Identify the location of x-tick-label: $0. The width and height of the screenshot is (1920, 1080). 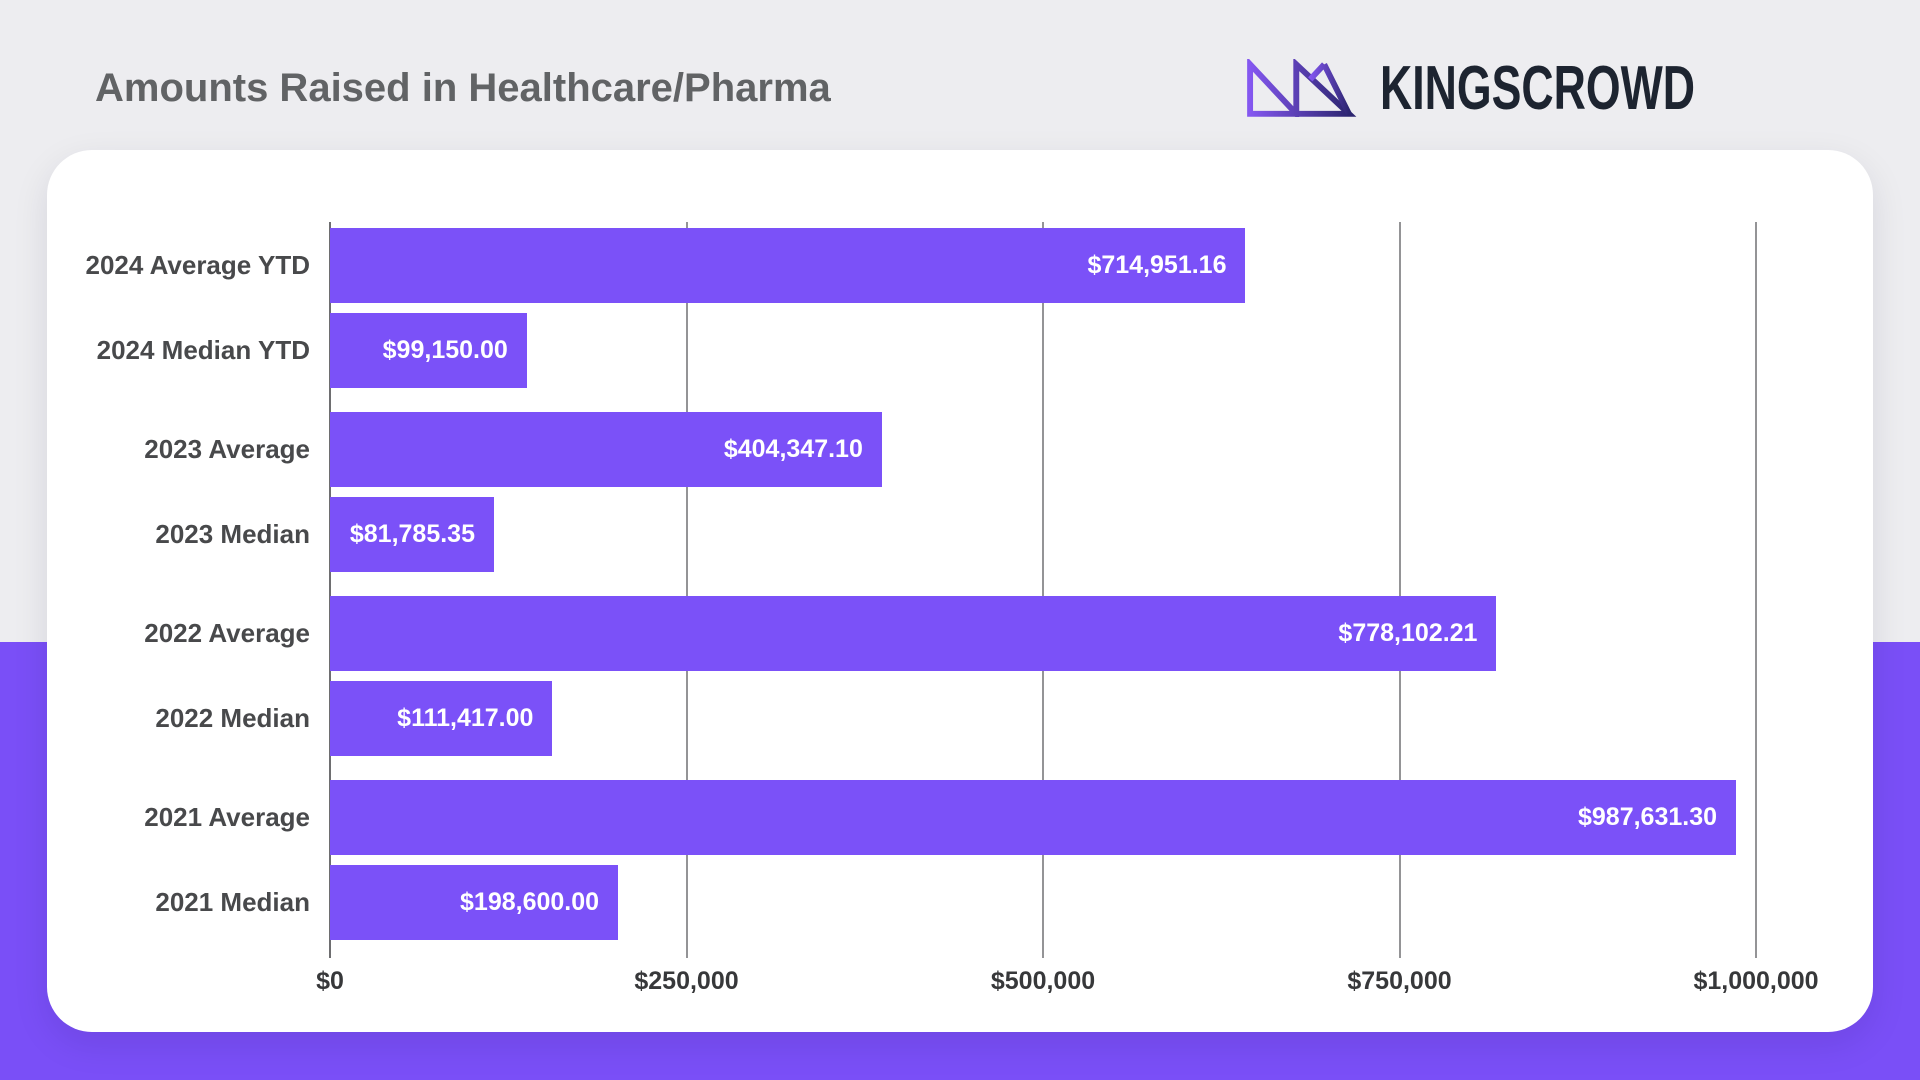
(330, 981).